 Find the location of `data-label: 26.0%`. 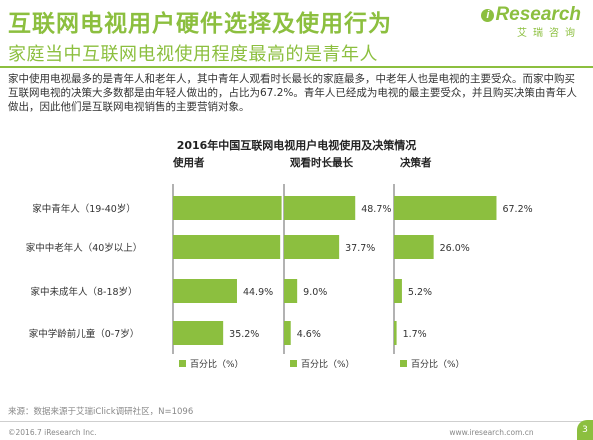

data-label: 26.0% is located at coordinates (455, 248).